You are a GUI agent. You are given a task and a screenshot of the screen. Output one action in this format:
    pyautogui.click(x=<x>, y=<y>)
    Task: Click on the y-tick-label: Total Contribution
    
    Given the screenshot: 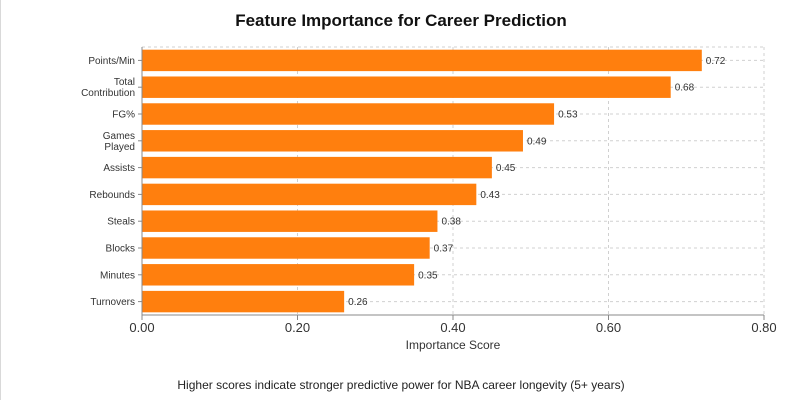 What is the action you would take?
    pyautogui.click(x=108, y=88)
    